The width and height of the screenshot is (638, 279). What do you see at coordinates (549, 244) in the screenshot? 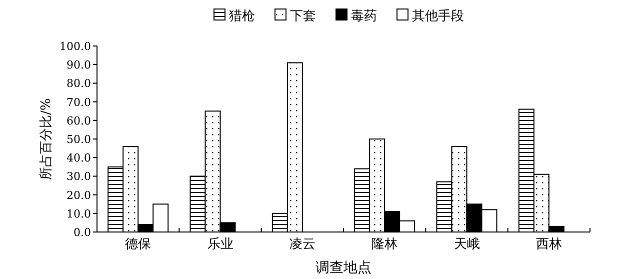
I see `x-tick-label: 西林` at bounding box center [549, 244].